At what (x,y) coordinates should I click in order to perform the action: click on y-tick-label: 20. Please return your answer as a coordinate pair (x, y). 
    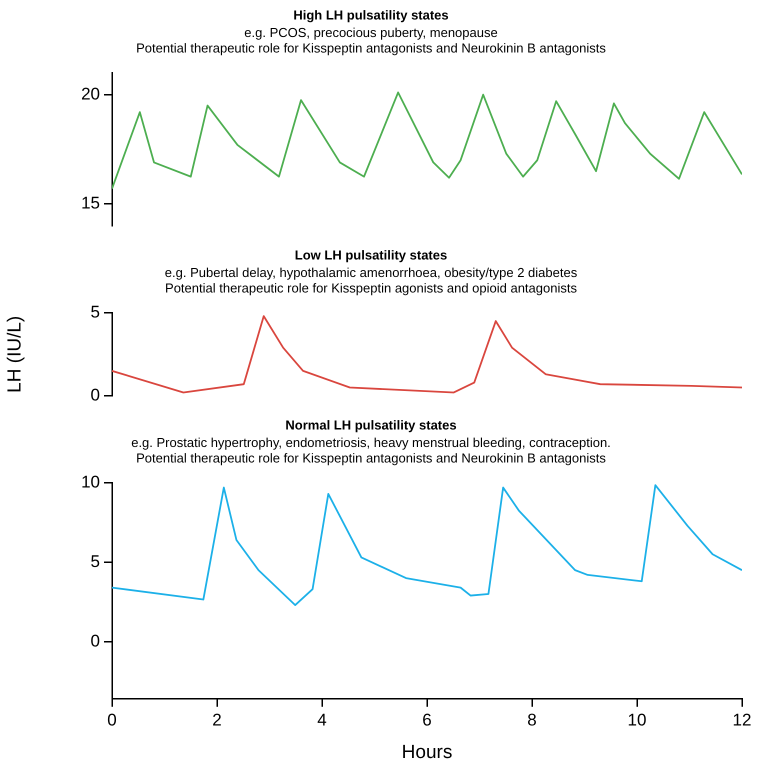
    Looking at the image, I should click on (90, 94).